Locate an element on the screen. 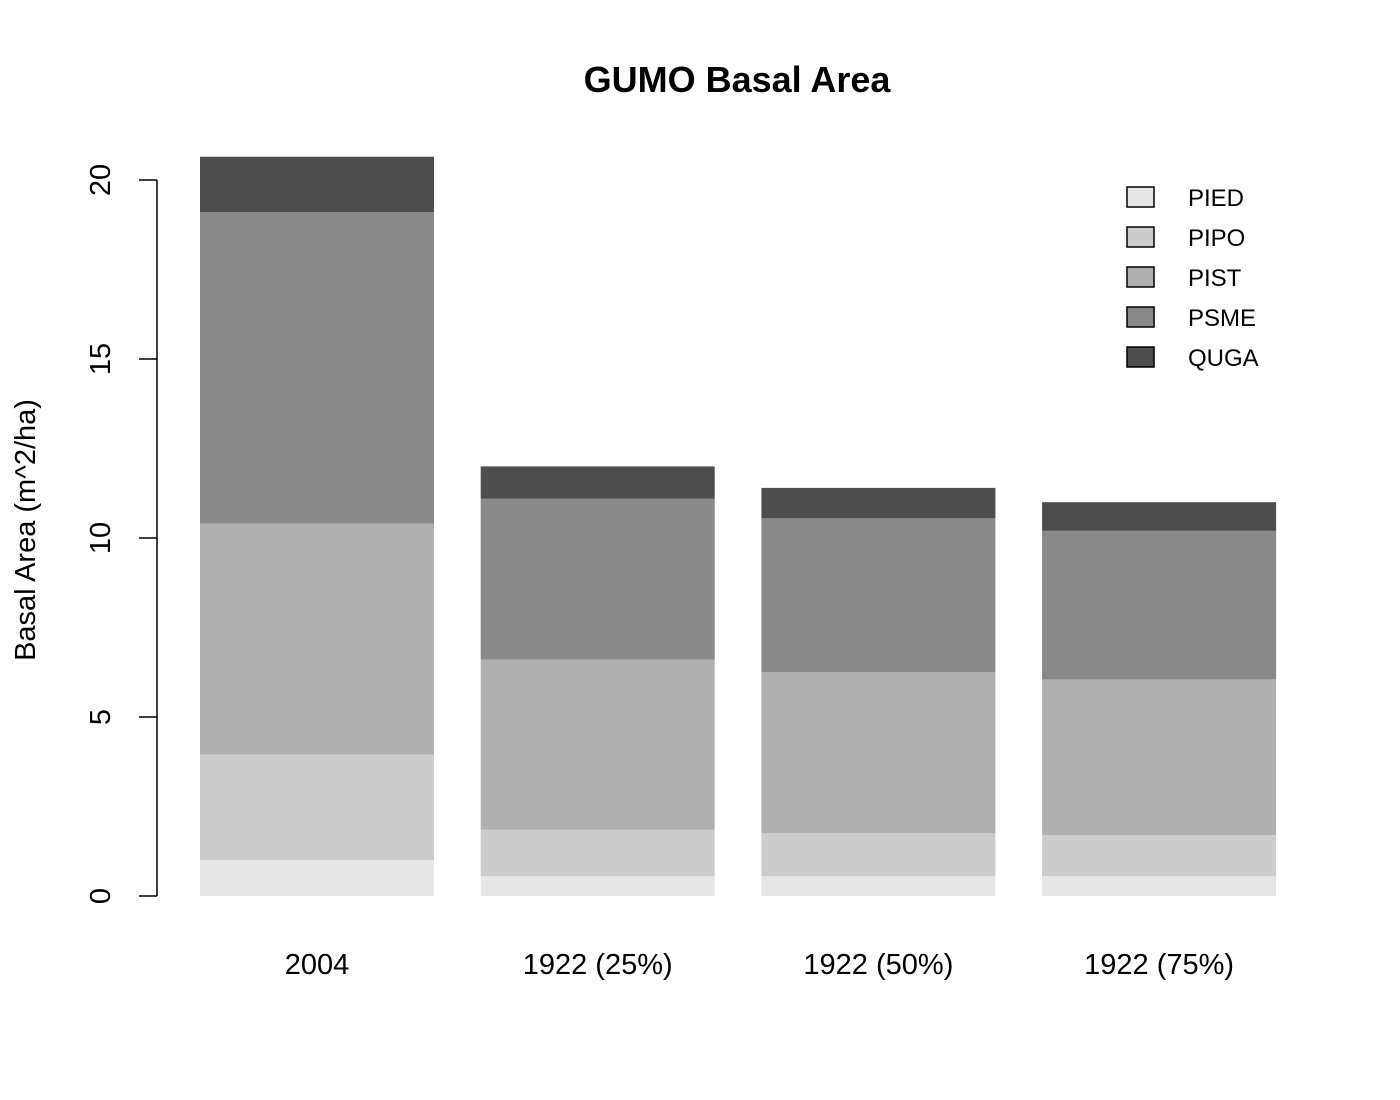 The image size is (1400, 1100). legend-label: PIST is located at coordinates (1215, 278).